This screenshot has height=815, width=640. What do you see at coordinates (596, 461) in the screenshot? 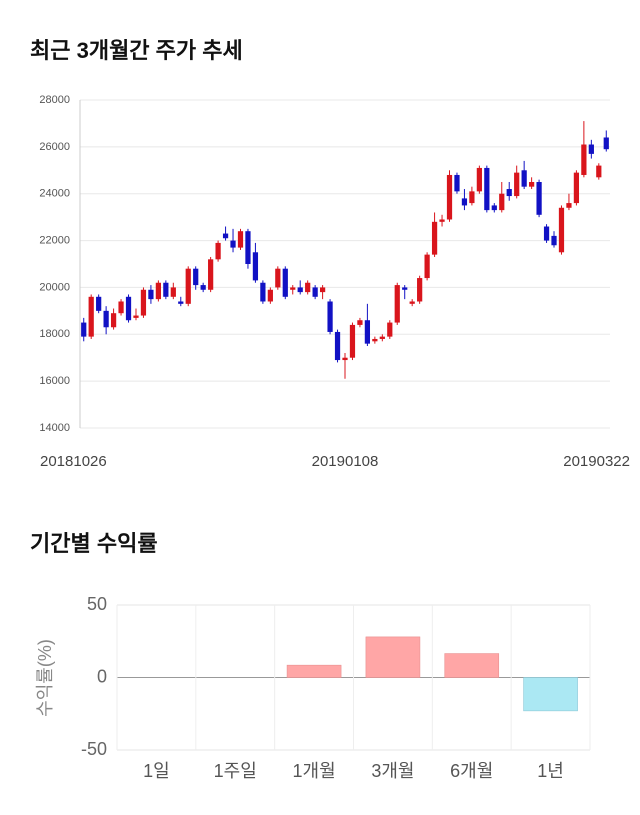
I see `x-tick-label: 20190322` at bounding box center [596, 461].